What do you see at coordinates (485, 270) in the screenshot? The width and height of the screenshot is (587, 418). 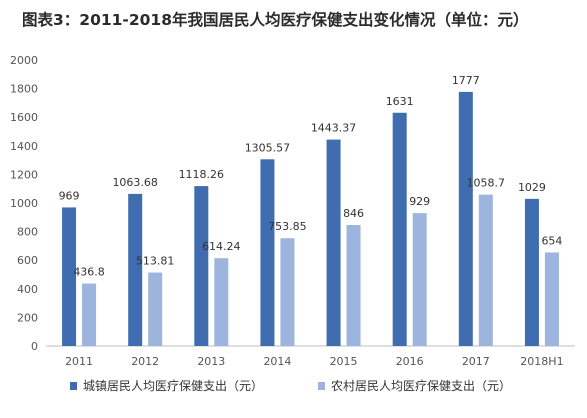 I see `bar-series2-2017` at bounding box center [485, 270].